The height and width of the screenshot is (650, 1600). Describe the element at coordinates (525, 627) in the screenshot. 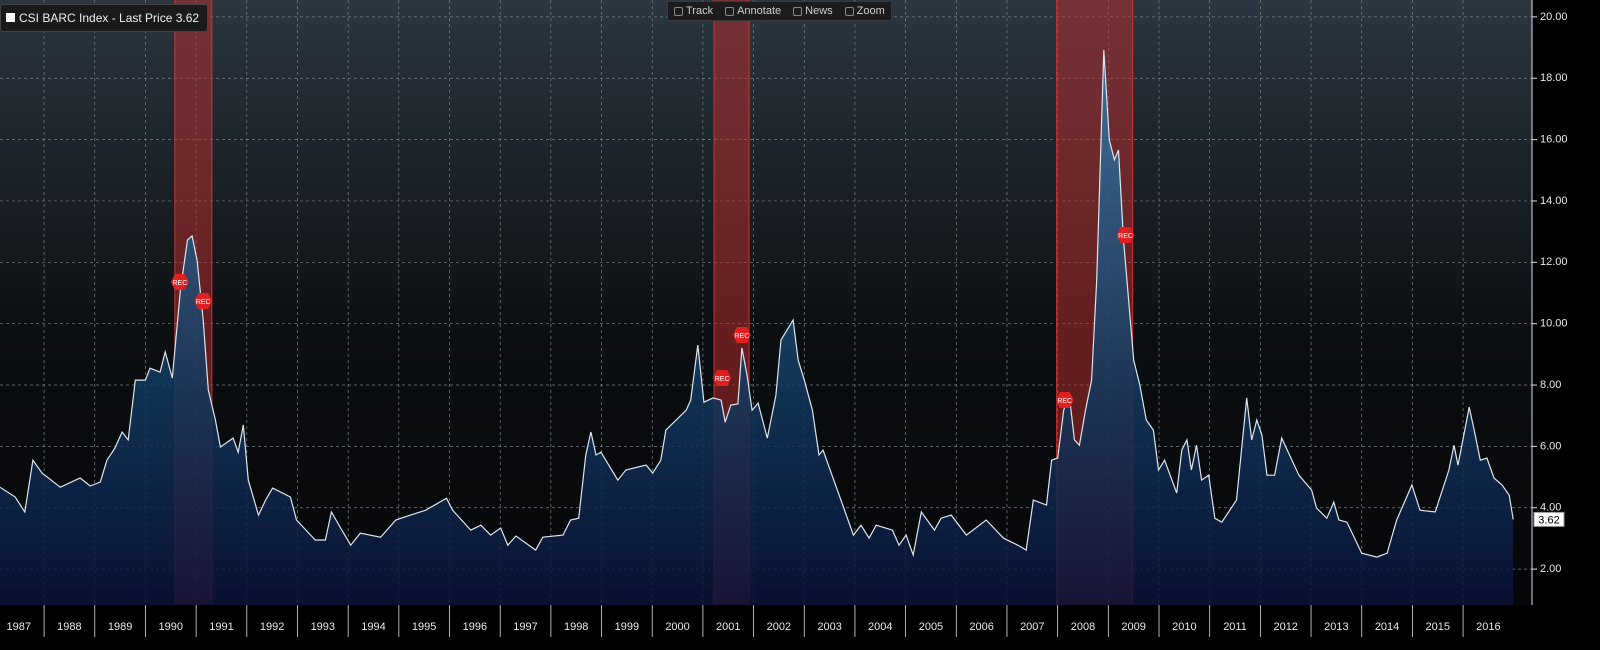

I see `x-tick-label: 1997` at that location.